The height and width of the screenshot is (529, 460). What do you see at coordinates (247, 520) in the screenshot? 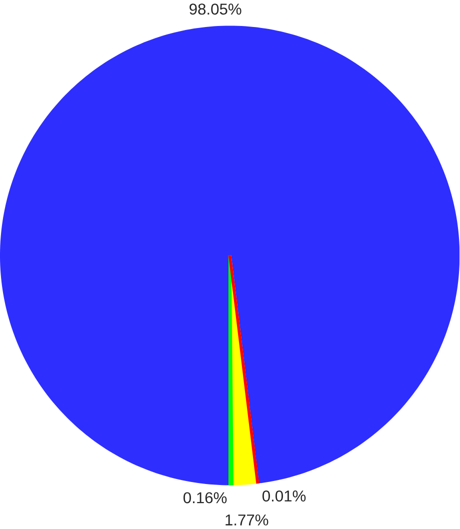
I see `data-label: 1.77%` at bounding box center [247, 520].